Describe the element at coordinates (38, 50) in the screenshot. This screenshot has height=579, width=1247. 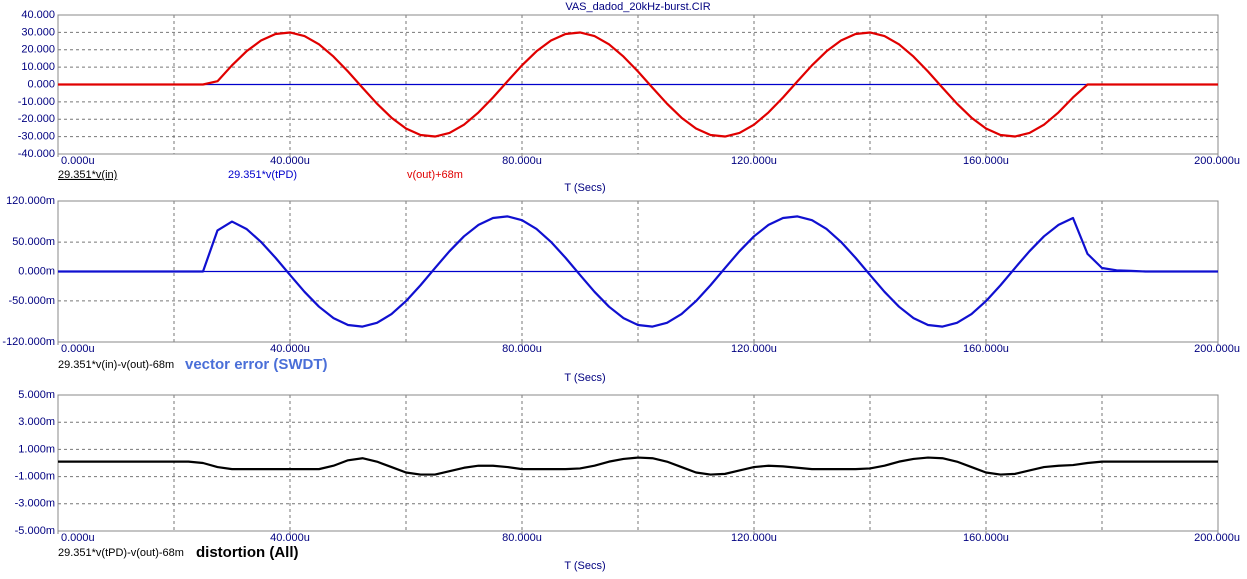
I see `y-tick-label: 20.000` at that location.